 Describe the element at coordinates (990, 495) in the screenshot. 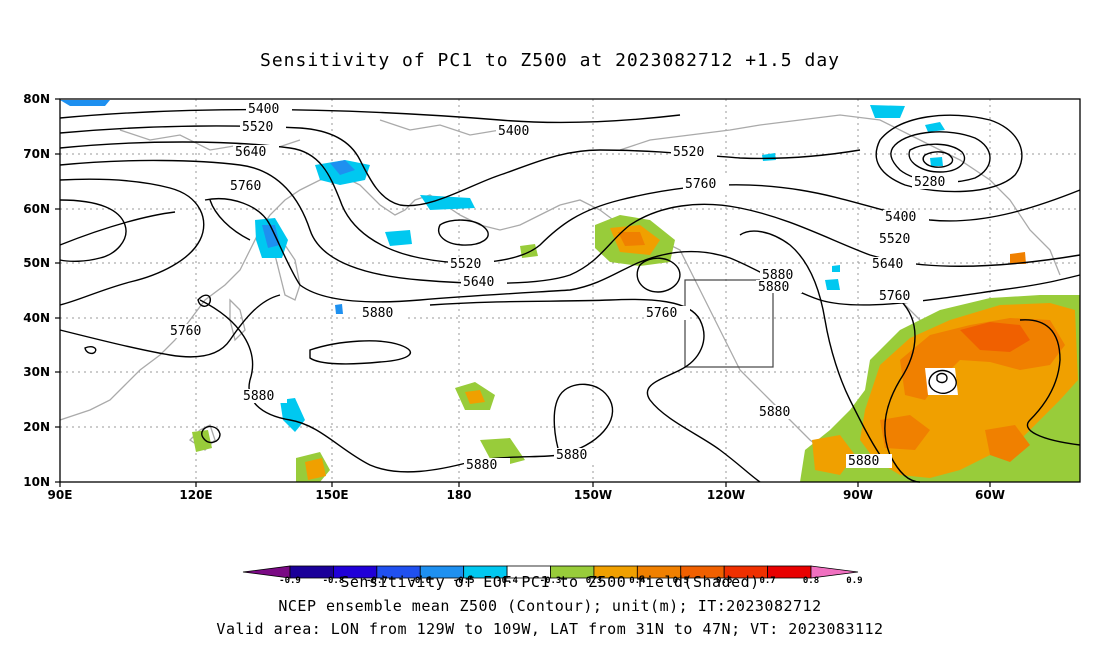

I see `lon-label: 60W` at that location.